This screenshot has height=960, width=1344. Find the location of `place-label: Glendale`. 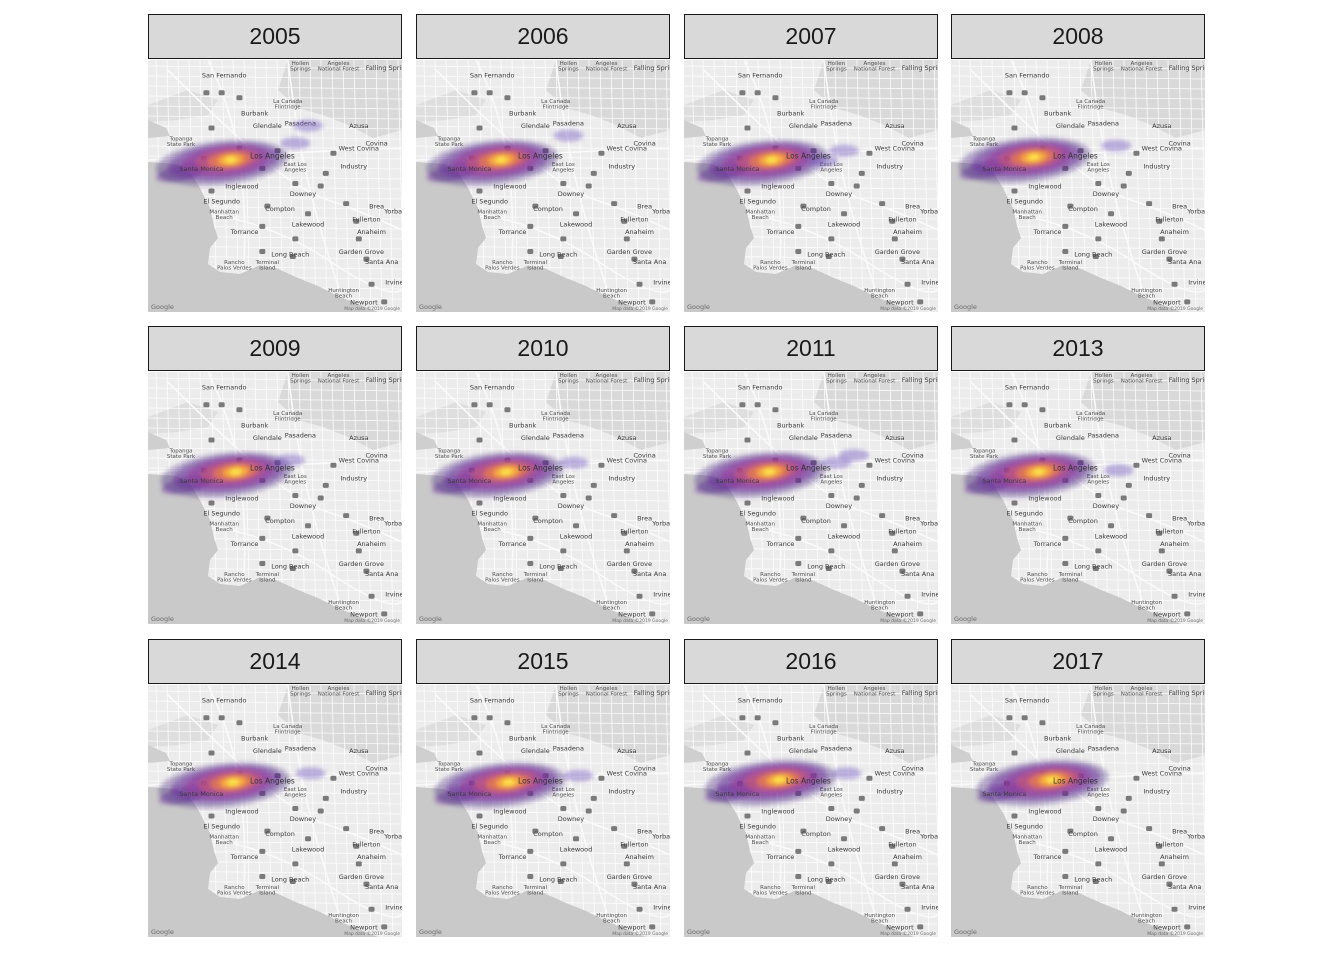

place-label: Glendale is located at coordinates (1070, 126).